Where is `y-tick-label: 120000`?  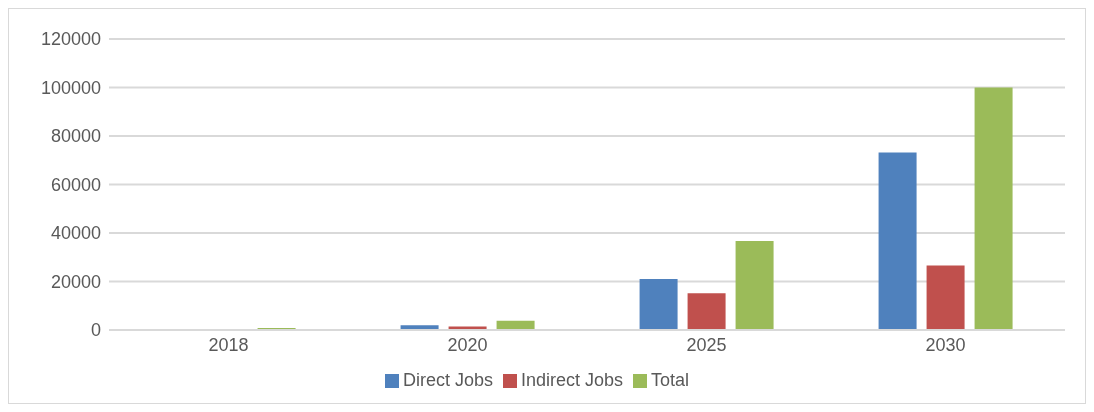
y-tick-label: 120000 is located at coordinates (70, 39).